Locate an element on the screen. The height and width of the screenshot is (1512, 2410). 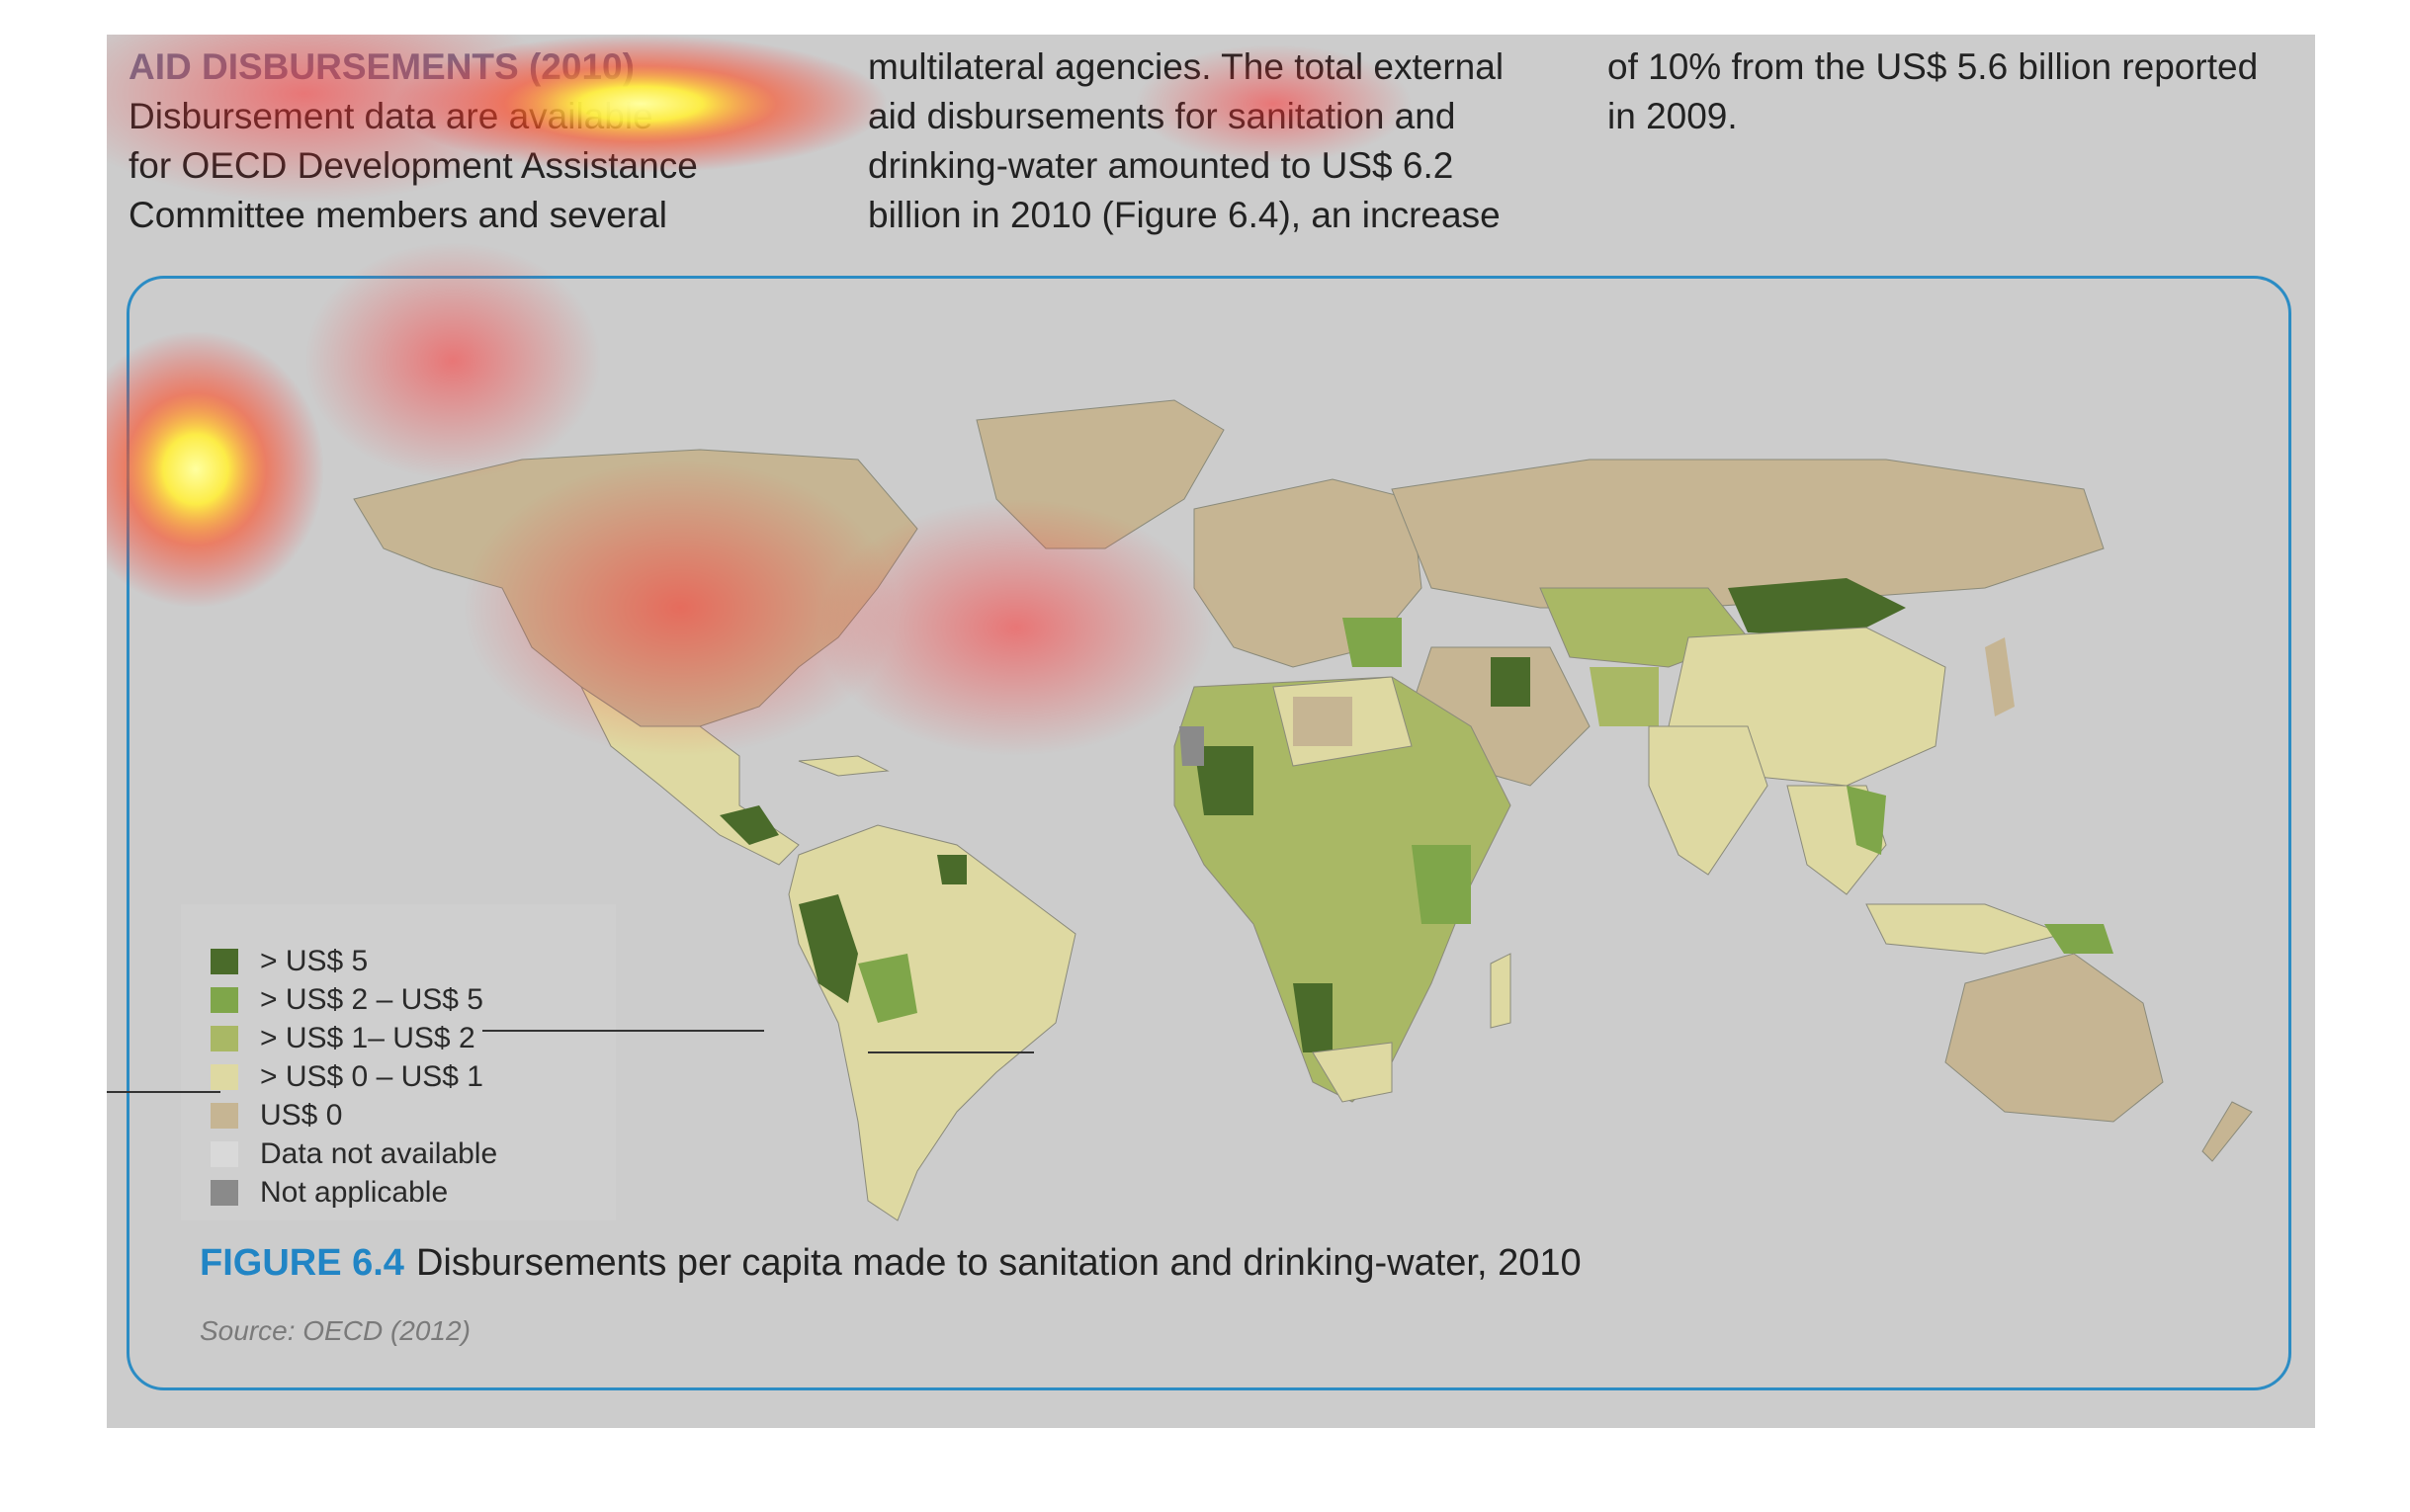
legend-item: > US$ 2 – US$ 5 is located at coordinates (347, 1000).